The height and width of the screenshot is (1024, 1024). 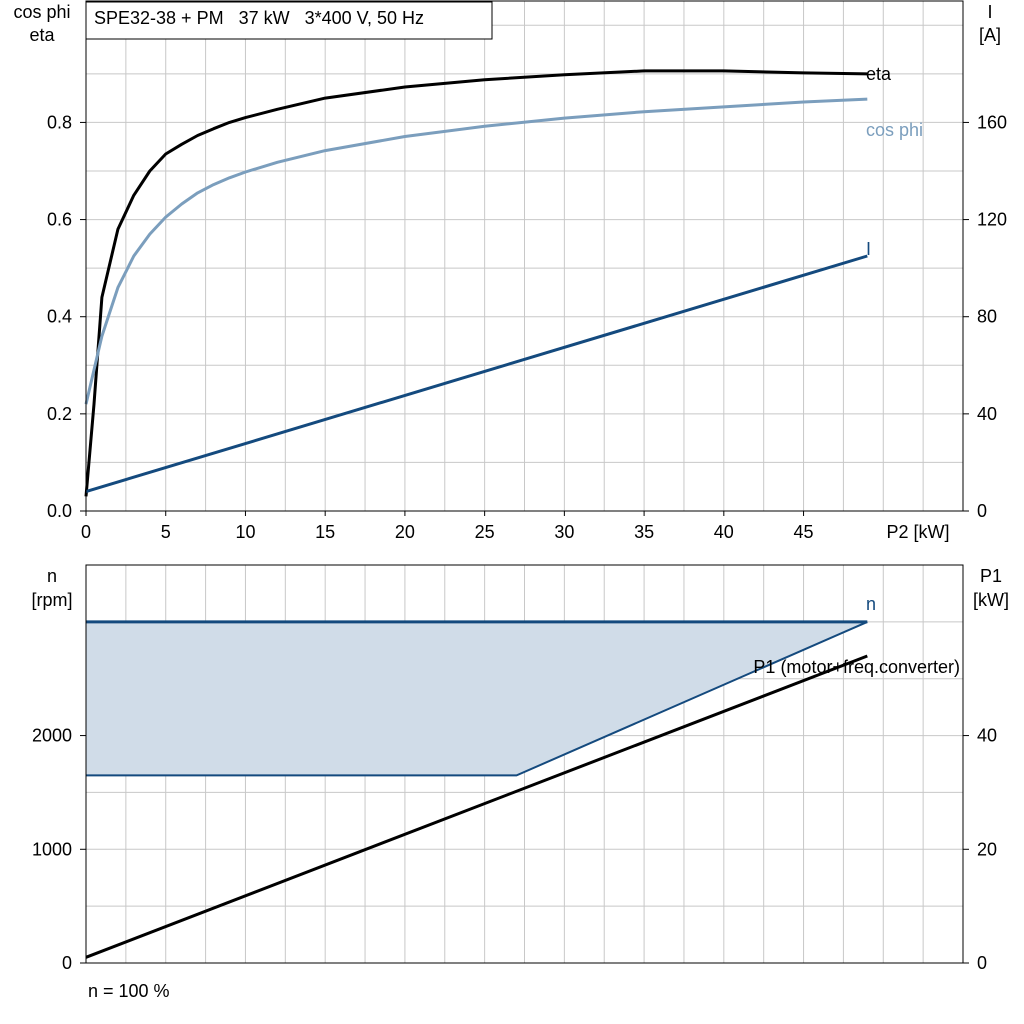 What do you see at coordinates (989, 12) in the screenshot?
I see `top-right-axis-label-line1: I` at bounding box center [989, 12].